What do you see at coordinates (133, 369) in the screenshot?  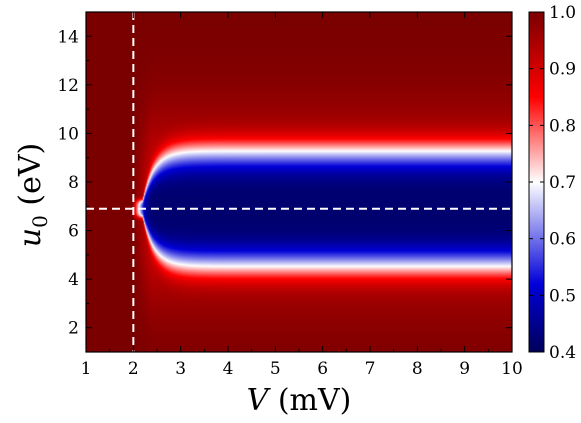 I see `x-tick-label: 2` at bounding box center [133, 369].